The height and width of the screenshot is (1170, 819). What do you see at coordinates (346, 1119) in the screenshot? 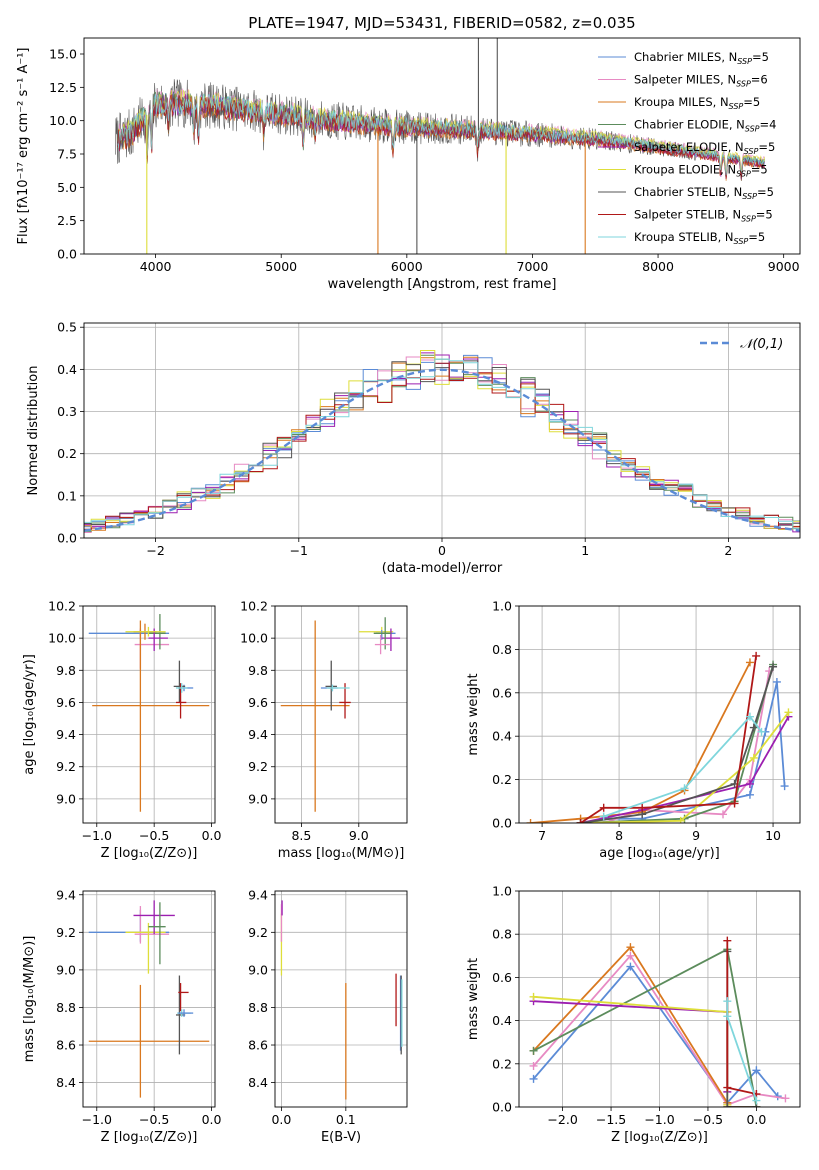
I see `x-tick-label: 0.1` at bounding box center [346, 1119].